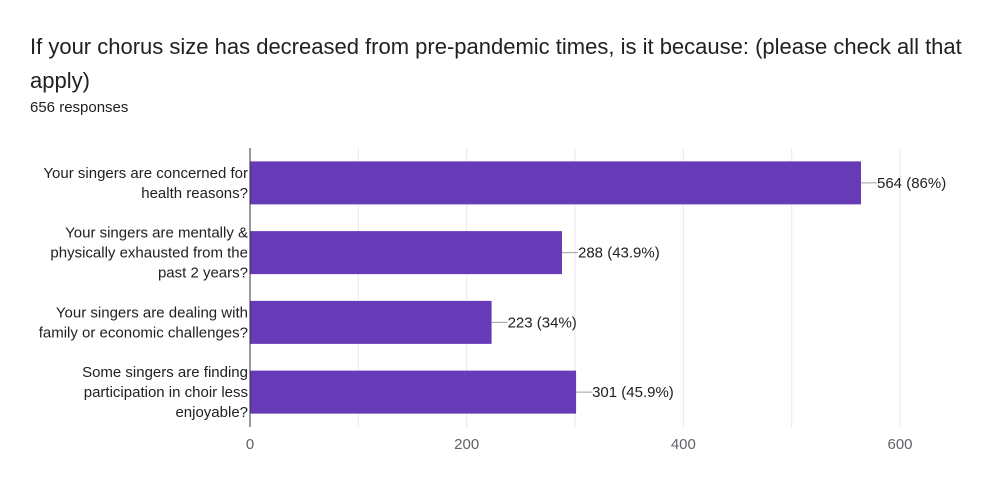 This screenshot has height=500, width=1000. I want to click on category-label: enjoyable?, so click(211, 412).